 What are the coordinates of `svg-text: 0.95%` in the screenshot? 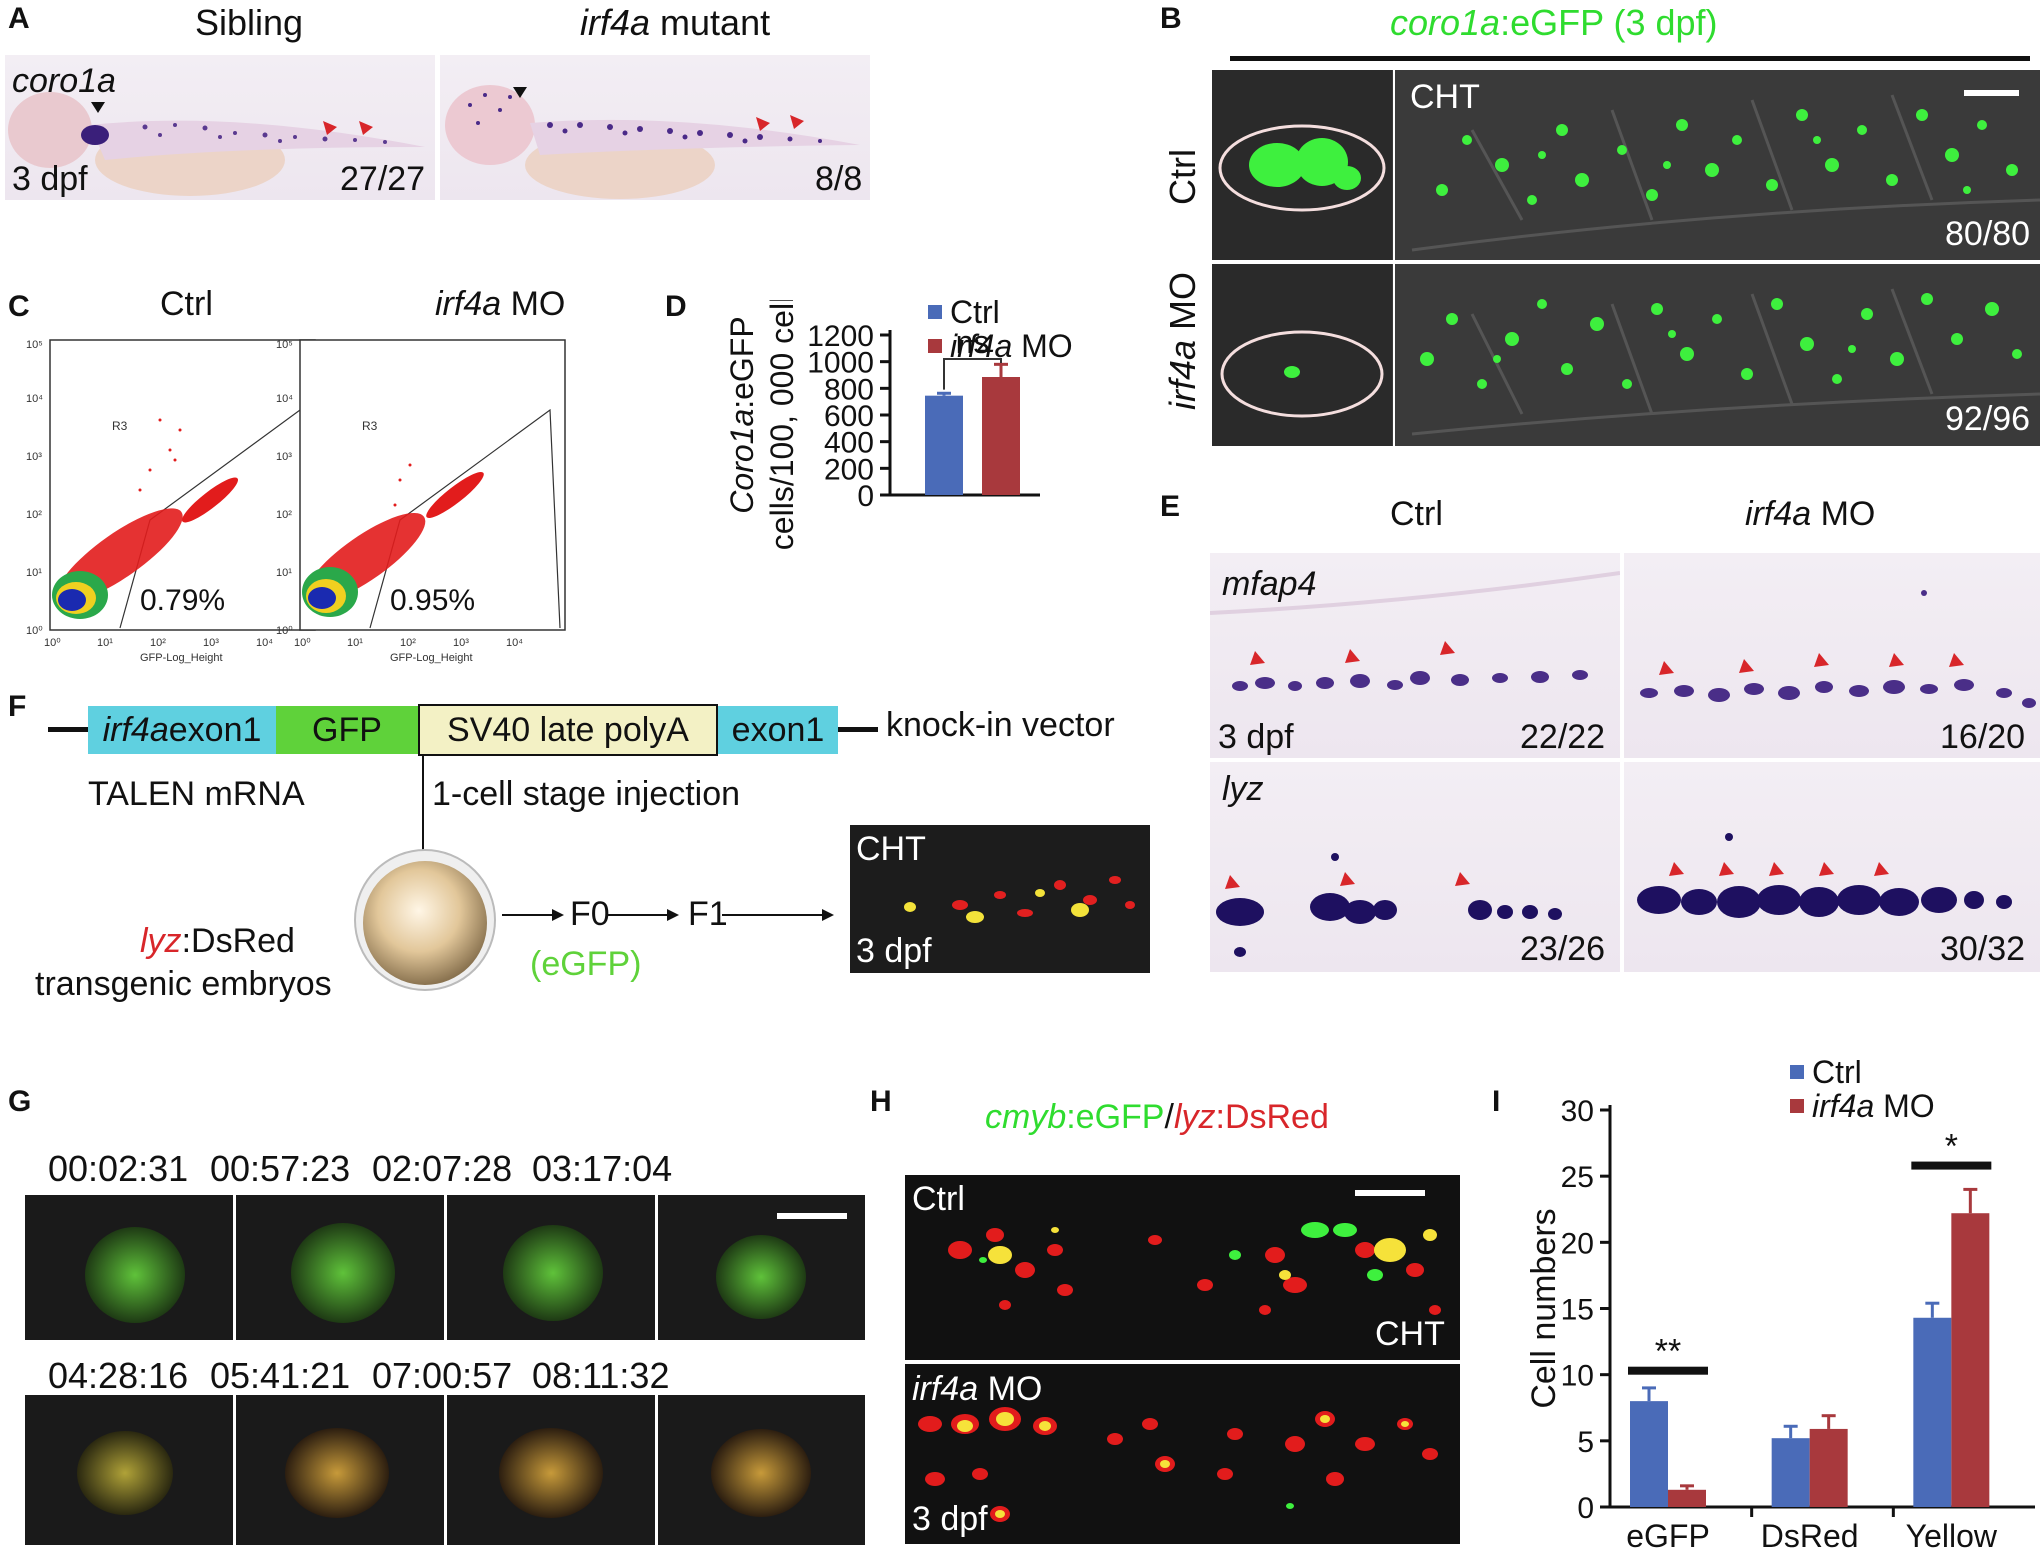 It's located at (432, 600).